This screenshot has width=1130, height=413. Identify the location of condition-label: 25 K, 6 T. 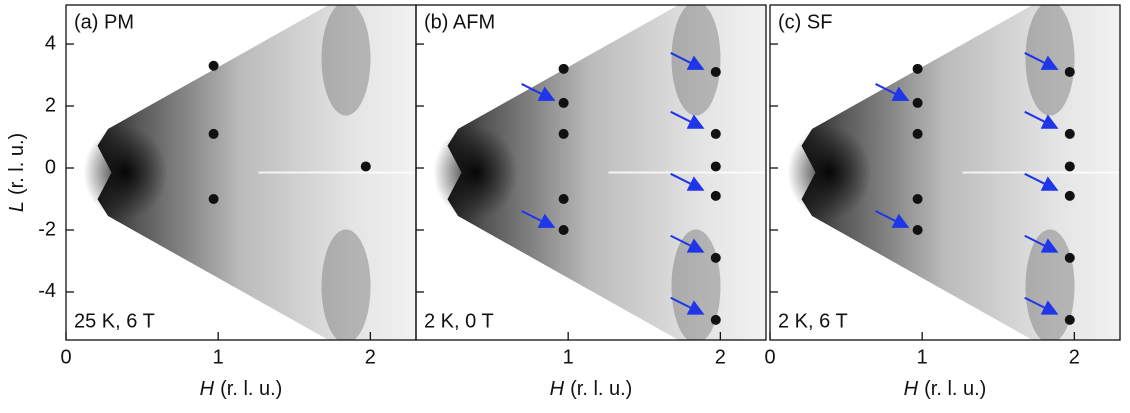
(114, 321).